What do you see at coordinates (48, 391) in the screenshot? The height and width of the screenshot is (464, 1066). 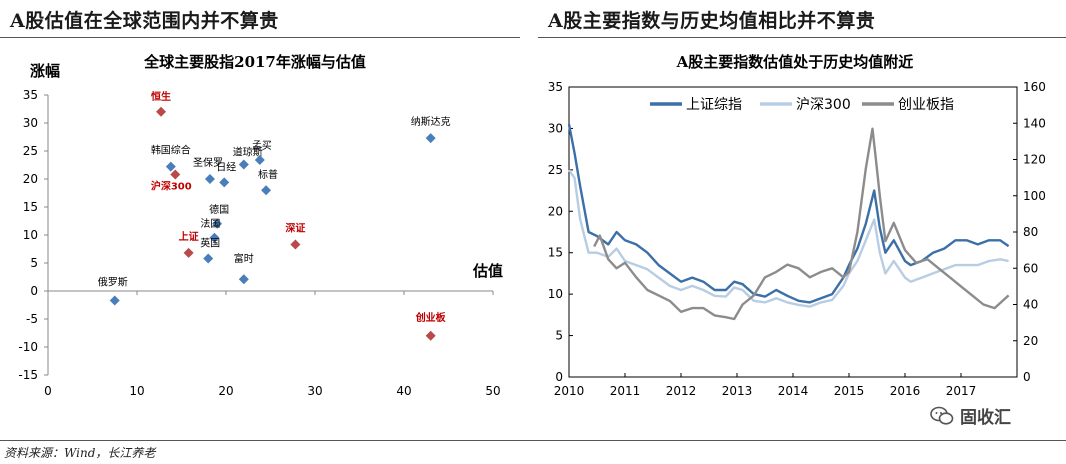 I see `scatter-xtick-label: 0` at bounding box center [48, 391].